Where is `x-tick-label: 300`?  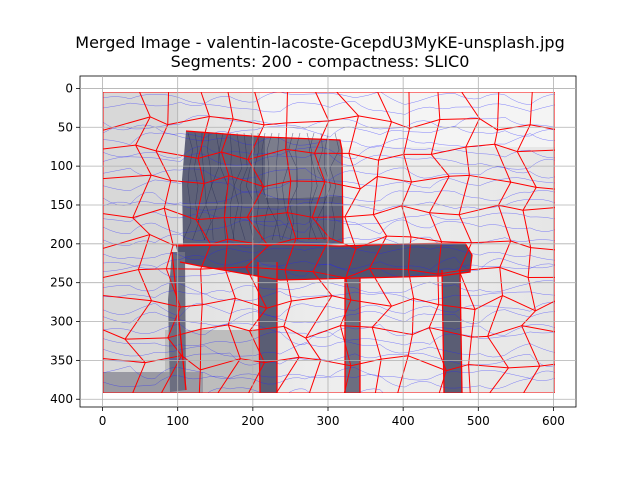
x-tick-label: 300 is located at coordinates (328, 421).